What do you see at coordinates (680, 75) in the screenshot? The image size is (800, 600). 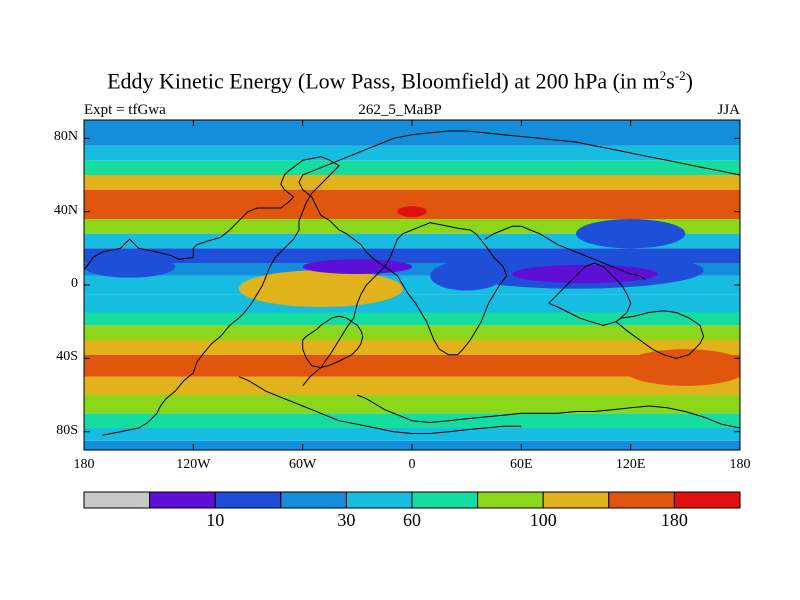 I see `title-sup-2: -2` at bounding box center [680, 75].